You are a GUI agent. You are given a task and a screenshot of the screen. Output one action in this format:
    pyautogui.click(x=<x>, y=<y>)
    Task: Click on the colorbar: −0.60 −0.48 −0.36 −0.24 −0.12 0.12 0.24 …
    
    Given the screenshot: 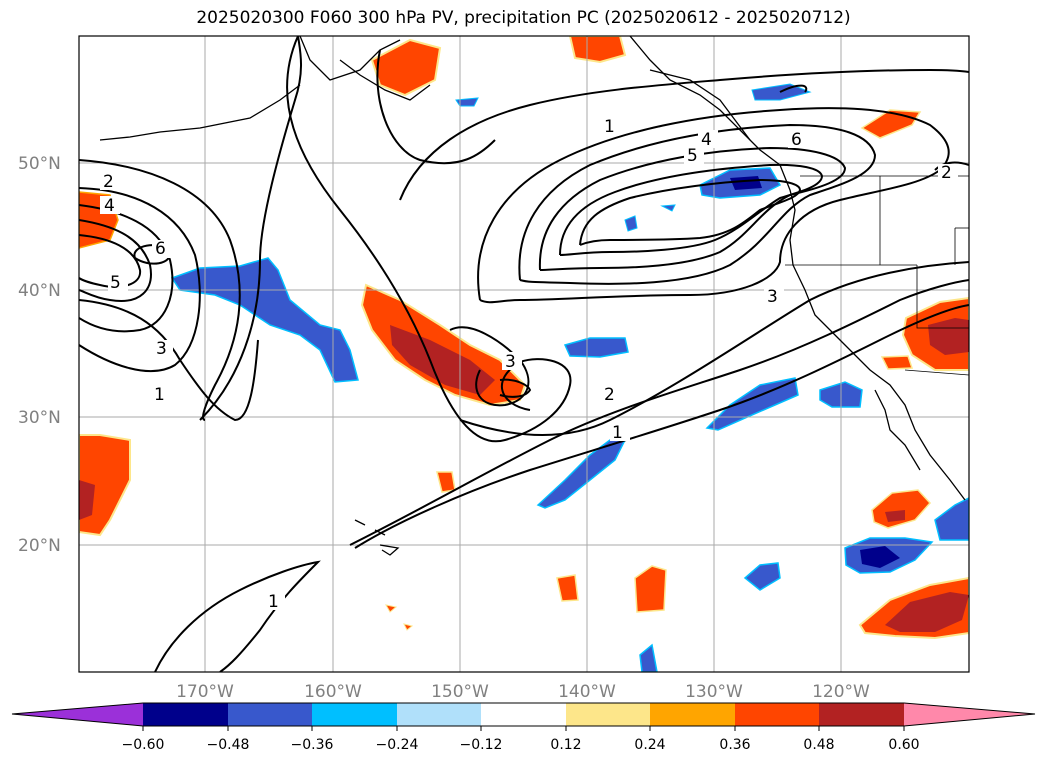 What is the action you would take?
    pyautogui.click(x=523, y=727)
    